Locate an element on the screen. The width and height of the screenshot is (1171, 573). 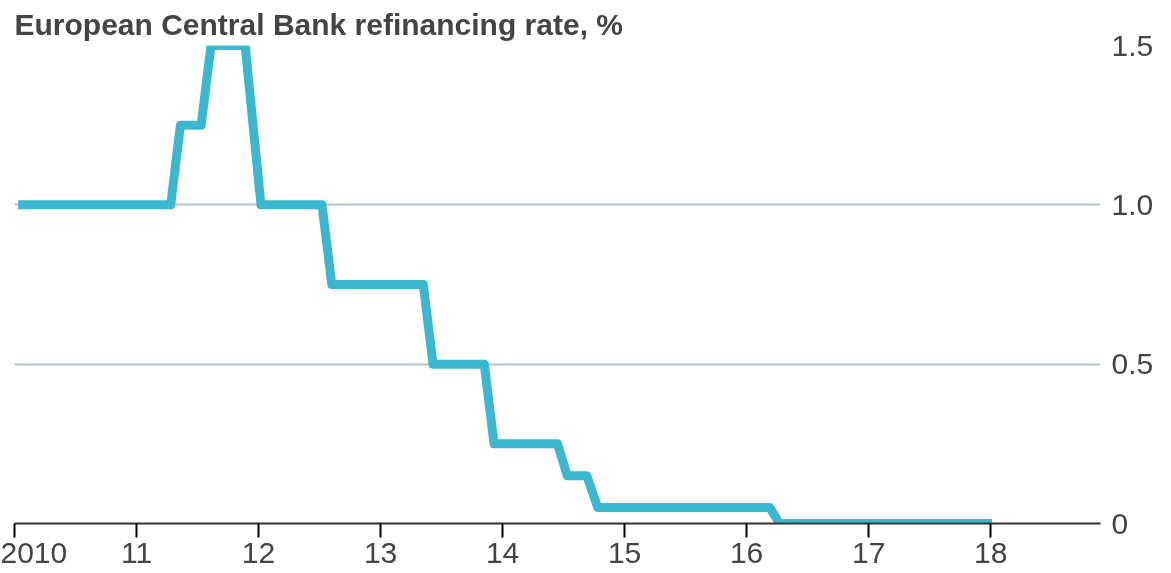
x-tick-label: 14 is located at coordinates (502, 552).